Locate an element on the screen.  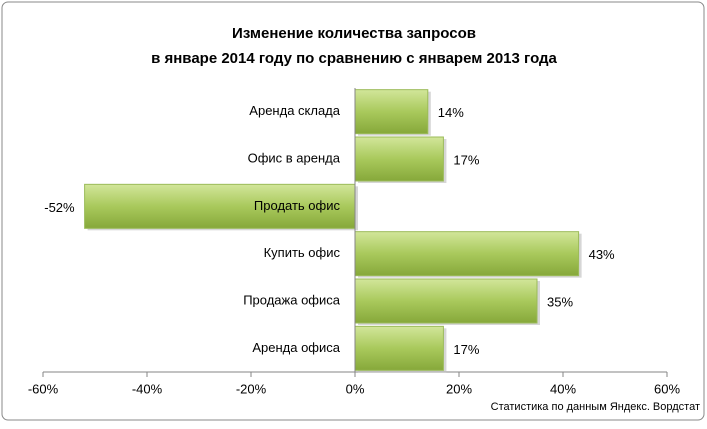
y-tick-label: Аренда офиса is located at coordinates (296, 347).